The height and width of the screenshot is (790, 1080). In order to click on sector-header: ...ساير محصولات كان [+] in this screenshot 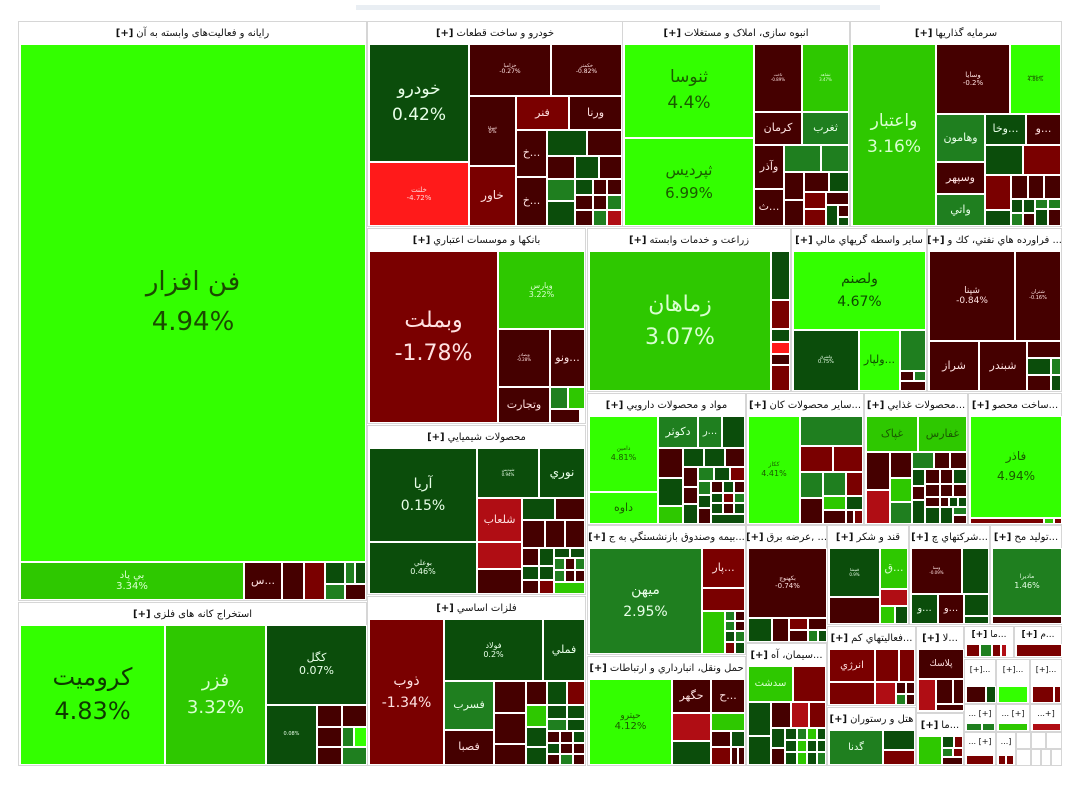, I will do `click(805, 405)`.